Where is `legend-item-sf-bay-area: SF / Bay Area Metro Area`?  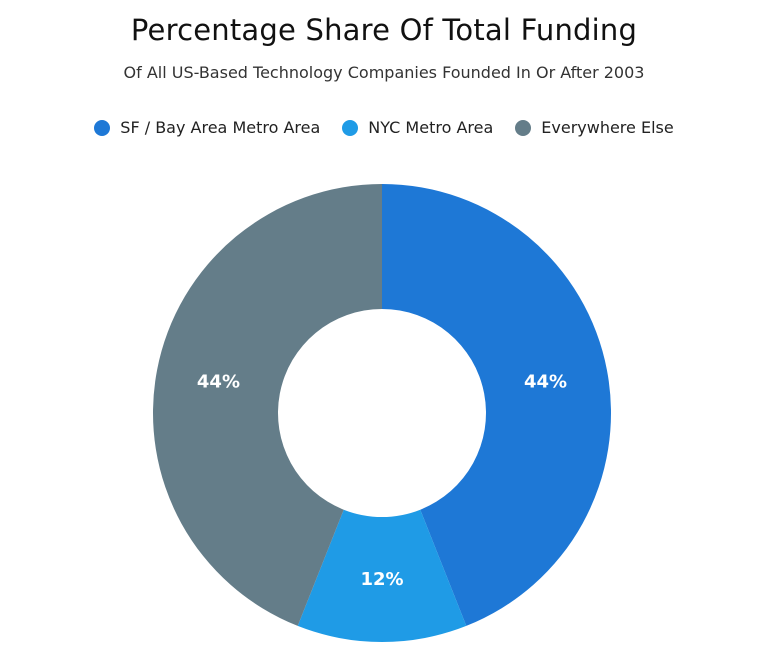 legend-item-sf-bay-area: SF / Bay Area Metro Area is located at coordinates (207, 128).